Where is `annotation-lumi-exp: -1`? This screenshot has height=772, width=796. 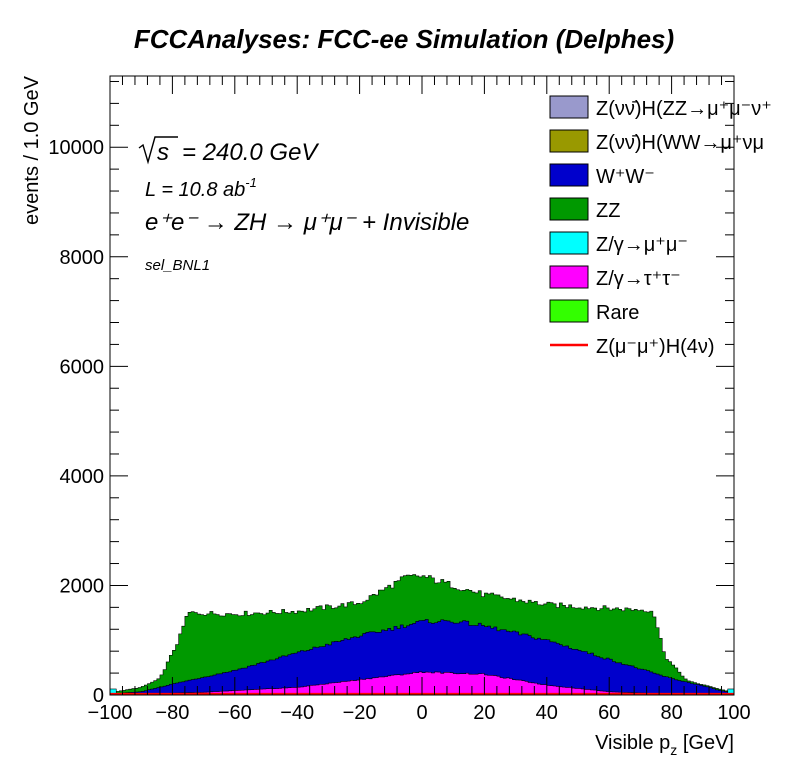 annotation-lumi-exp: -1 is located at coordinates (251, 182).